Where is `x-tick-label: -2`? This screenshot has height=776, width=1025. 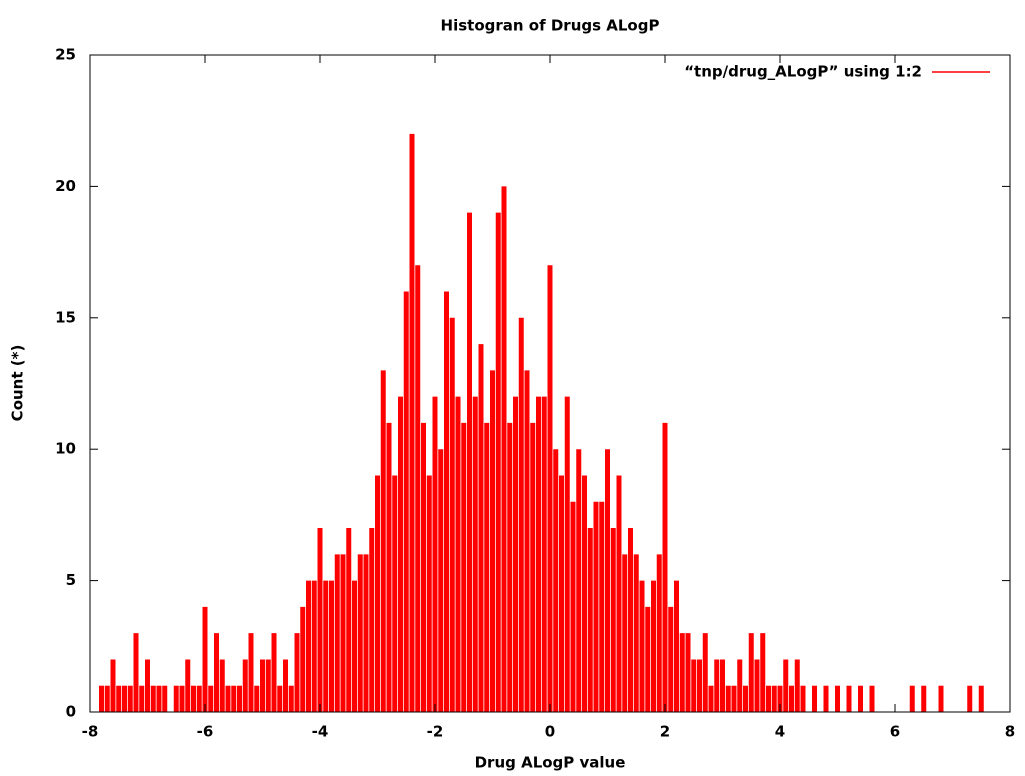 x-tick-label: -2 is located at coordinates (435, 732).